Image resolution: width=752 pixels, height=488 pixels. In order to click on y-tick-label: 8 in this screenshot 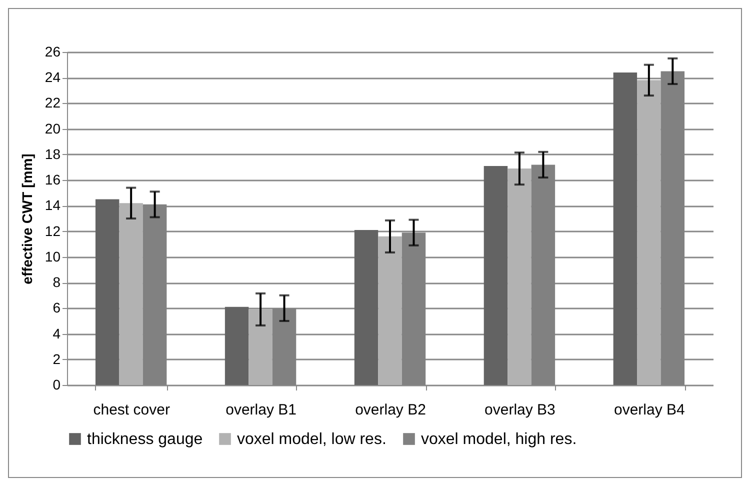, I will do `click(56, 282)`.